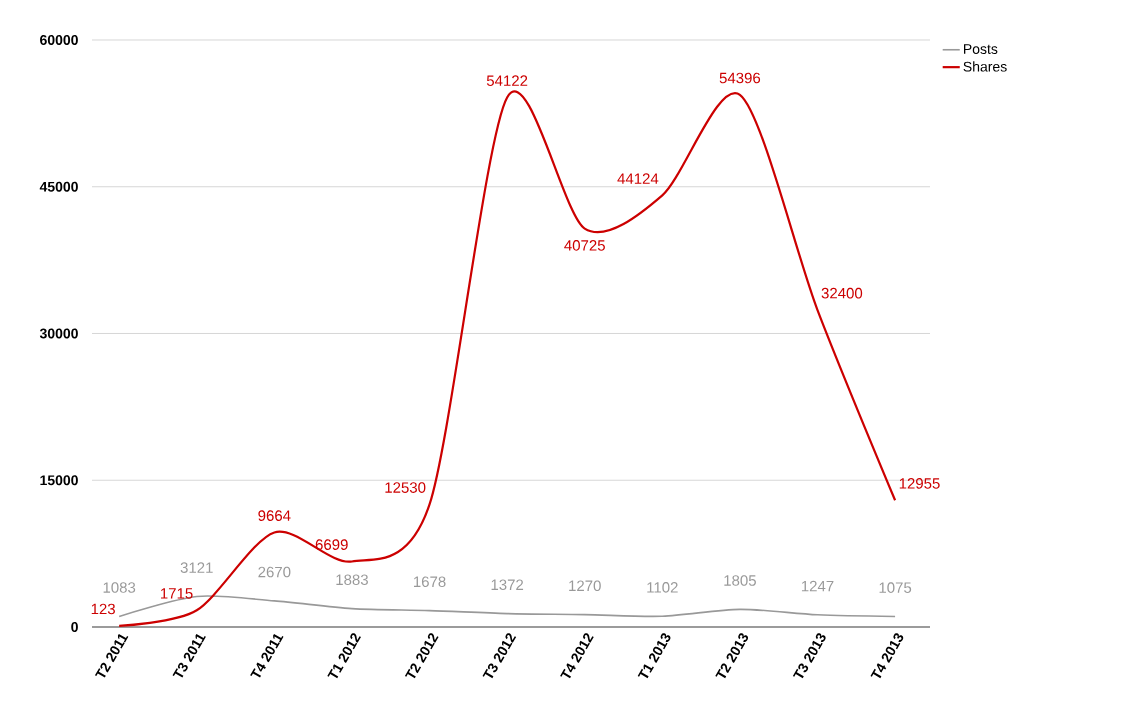  Describe the element at coordinates (507, 585) in the screenshot. I see `data-label: 1372` at that location.